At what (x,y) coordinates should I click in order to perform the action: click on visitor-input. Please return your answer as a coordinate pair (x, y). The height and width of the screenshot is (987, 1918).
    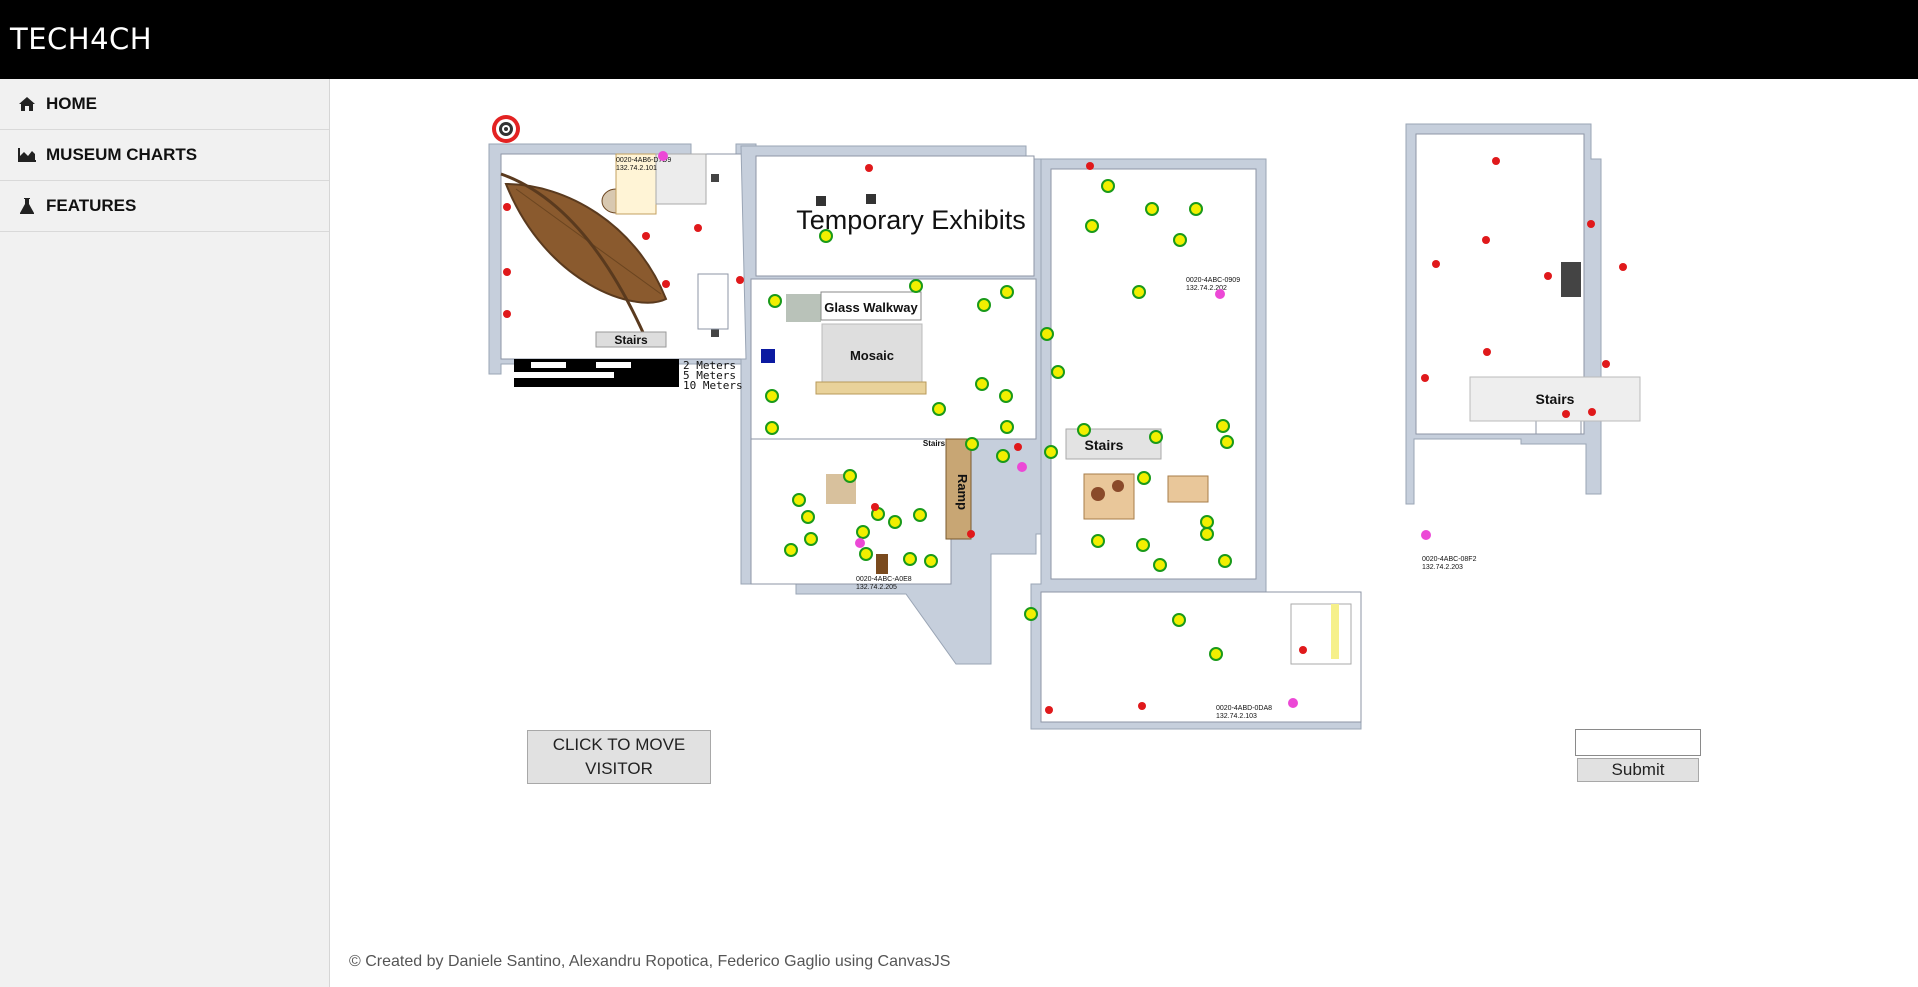
    Looking at the image, I should click on (1638, 742).